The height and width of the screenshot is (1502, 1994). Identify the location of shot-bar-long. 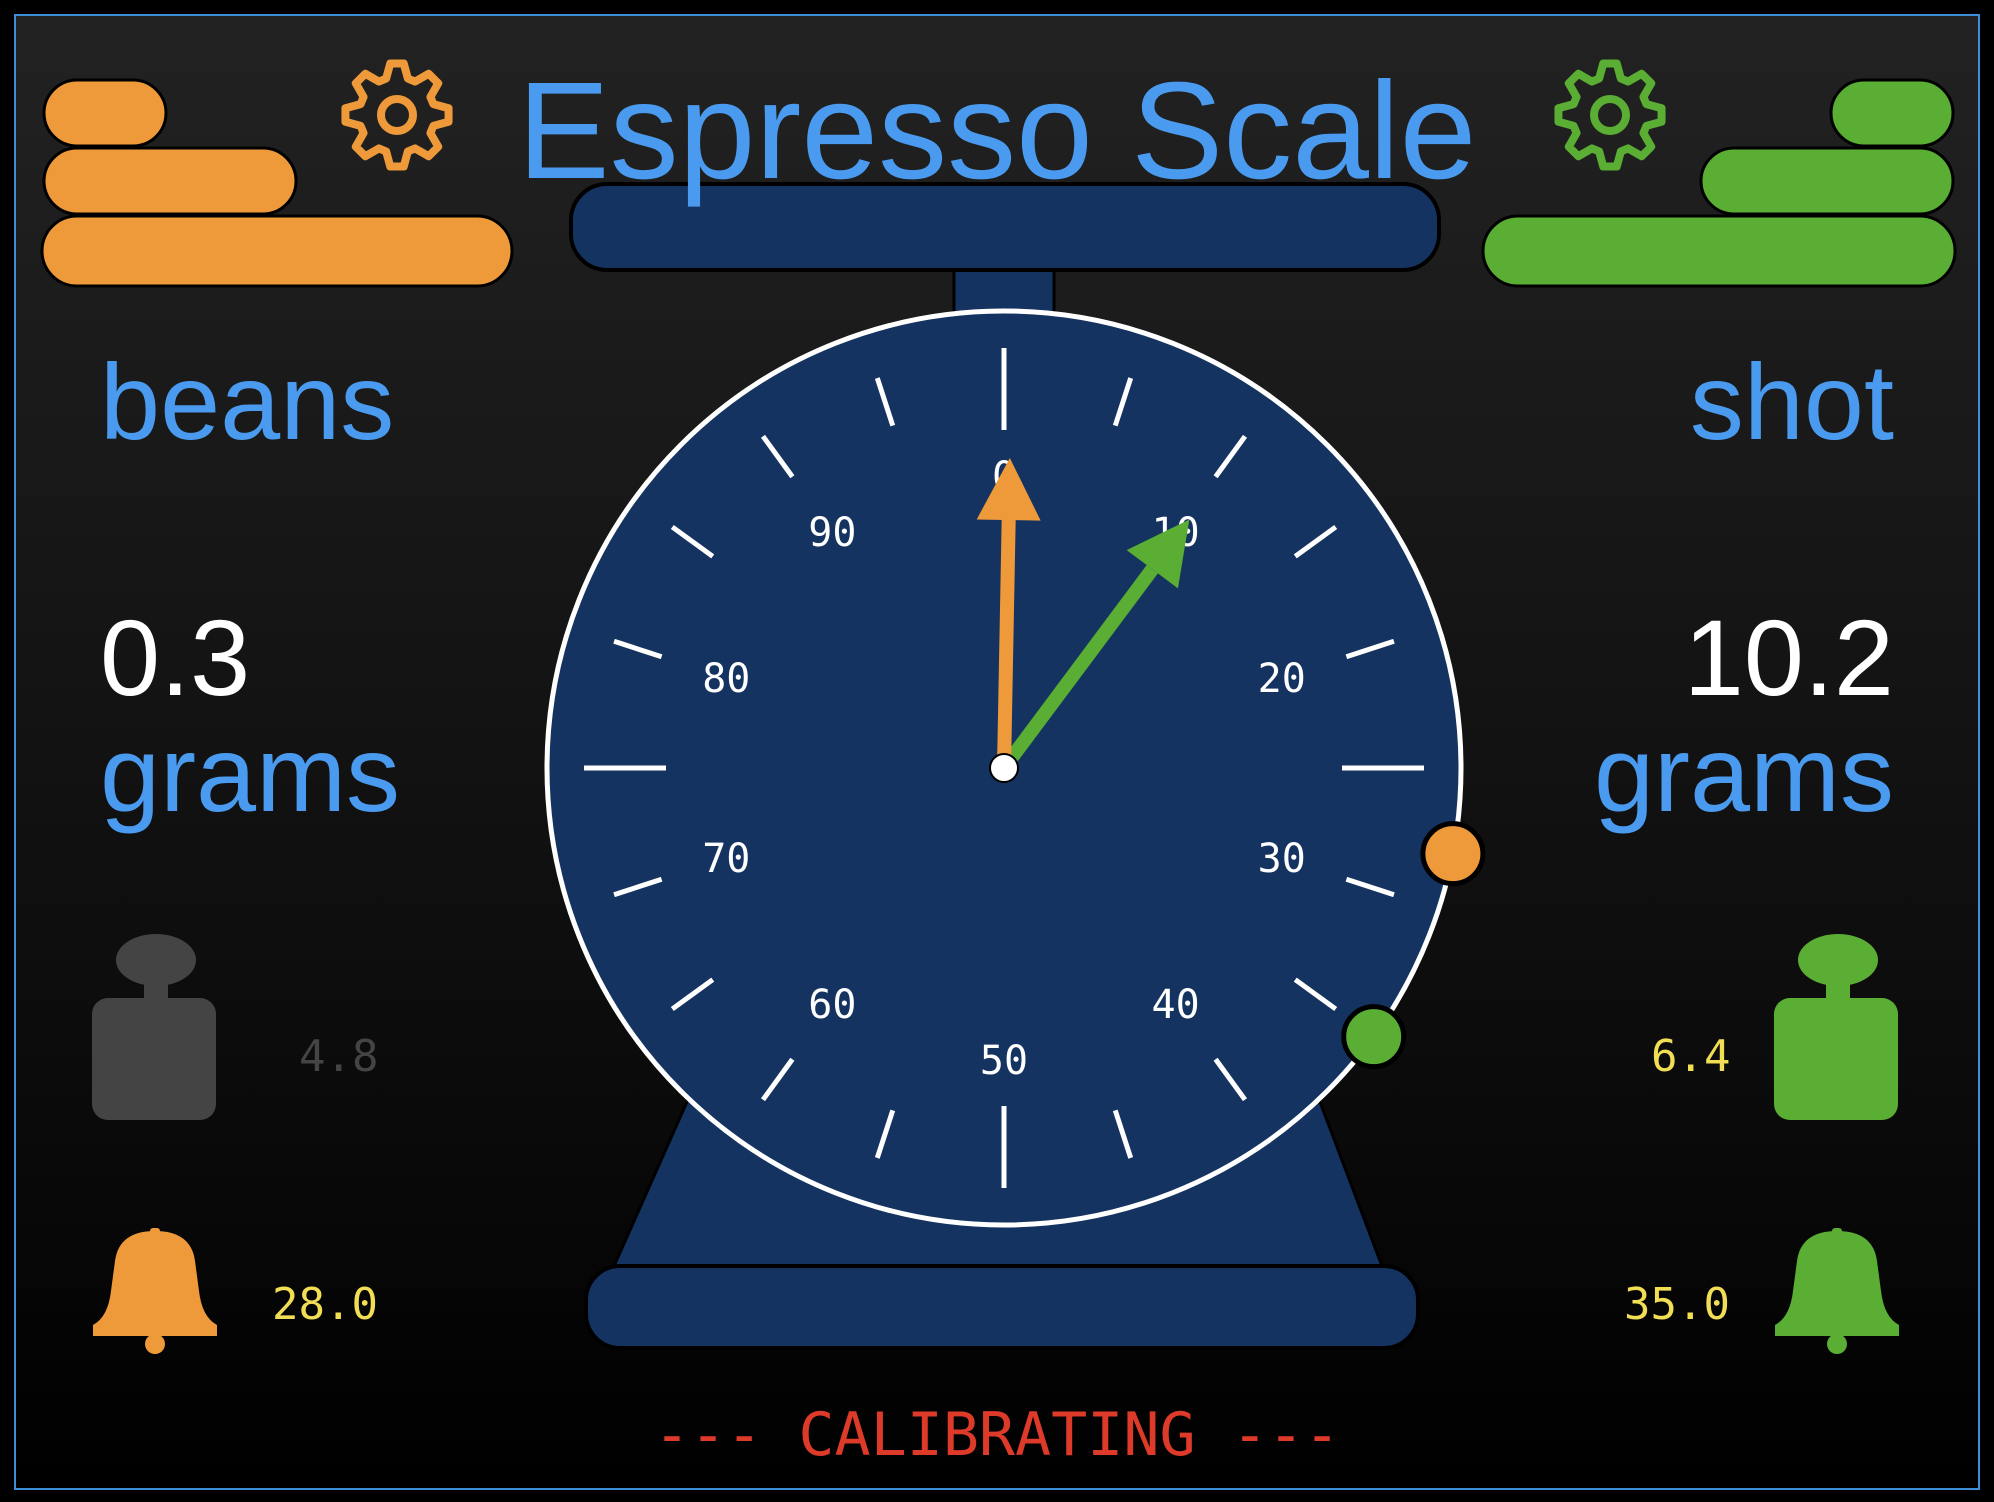
(1719, 251).